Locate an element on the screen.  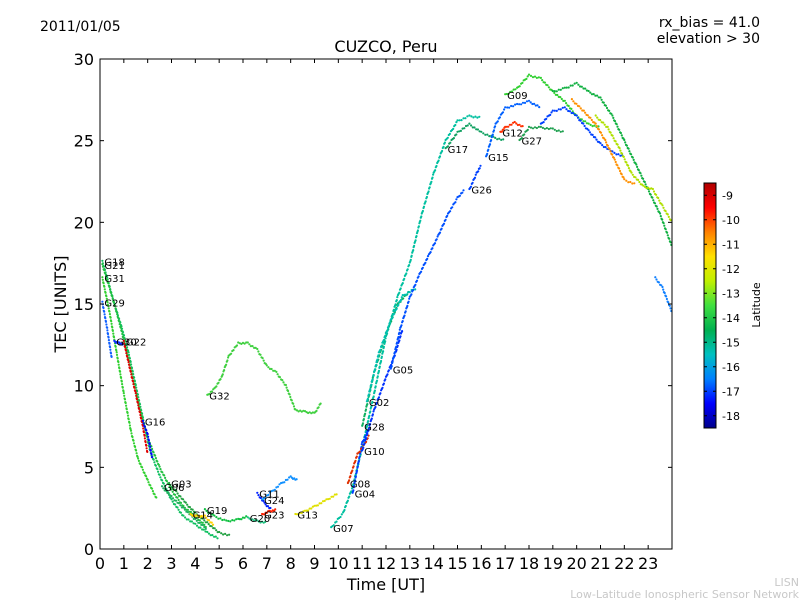
colorbar-tick-label: -17 is located at coordinates (731, 391).